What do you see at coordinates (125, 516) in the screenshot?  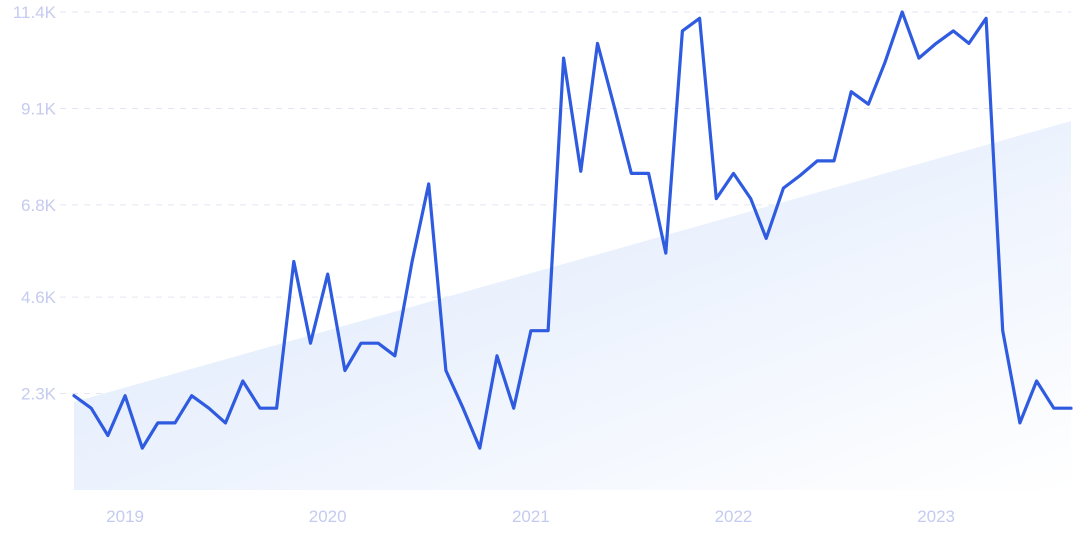 I see `x-tick-label: 2019` at bounding box center [125, 516].